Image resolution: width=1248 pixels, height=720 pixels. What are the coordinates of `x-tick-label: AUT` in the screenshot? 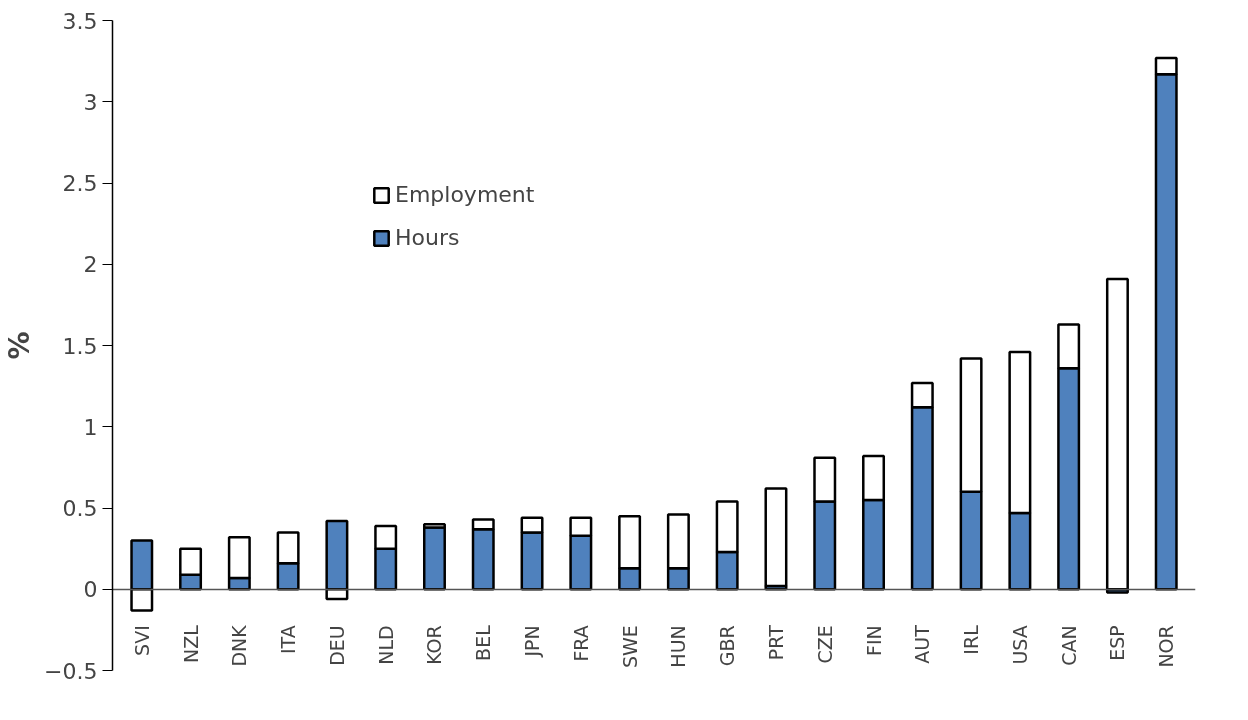 It's located at (922, 644).